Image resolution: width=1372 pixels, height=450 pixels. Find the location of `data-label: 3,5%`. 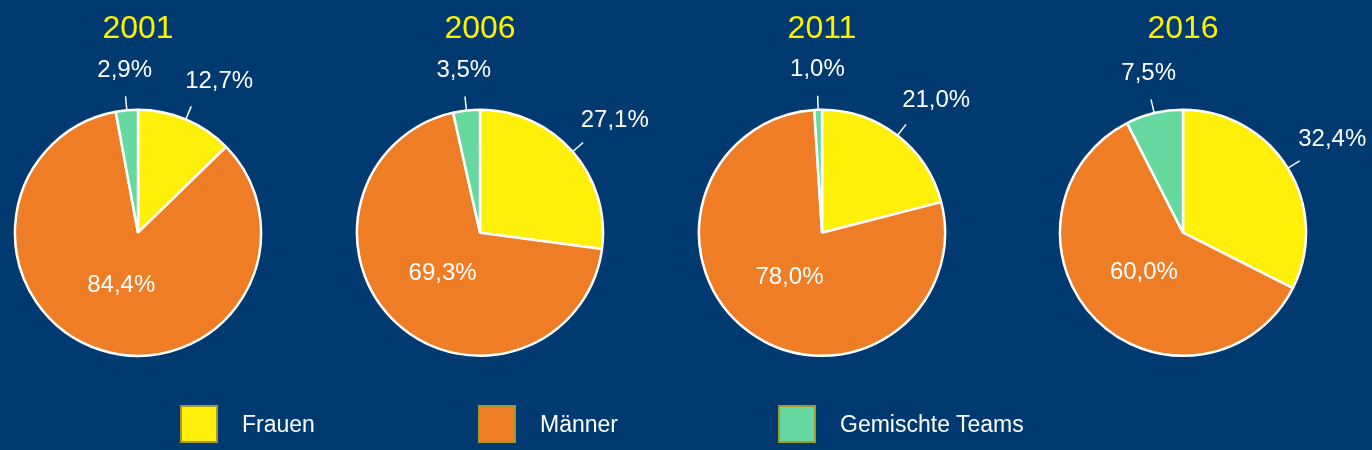

data-label: 3,5% is located at coordinates (464, 69).